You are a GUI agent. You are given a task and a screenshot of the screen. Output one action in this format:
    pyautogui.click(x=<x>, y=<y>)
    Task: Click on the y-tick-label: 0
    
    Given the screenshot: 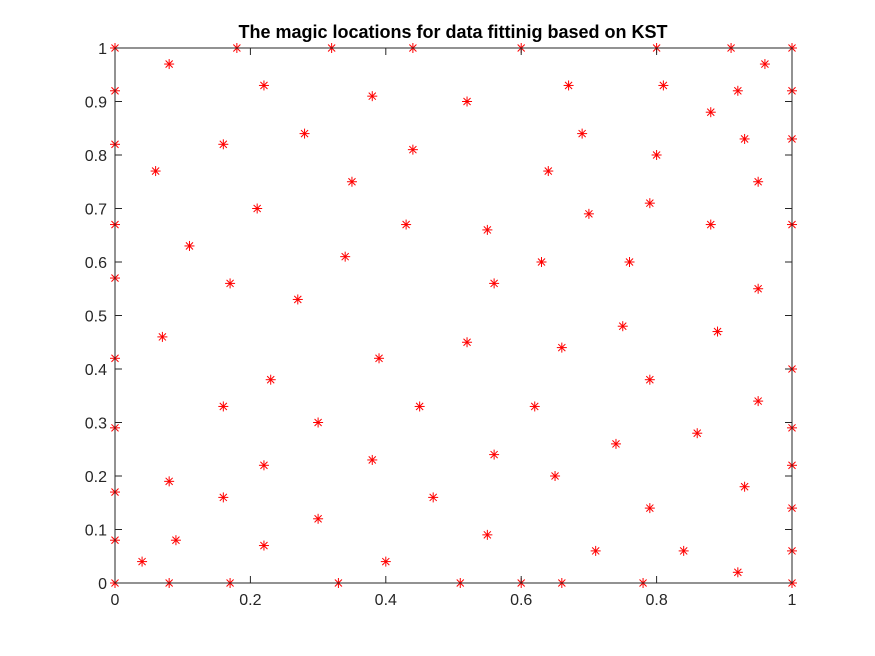 What is the action you would take?
    pyautogui.click(x=102, y=584)
    